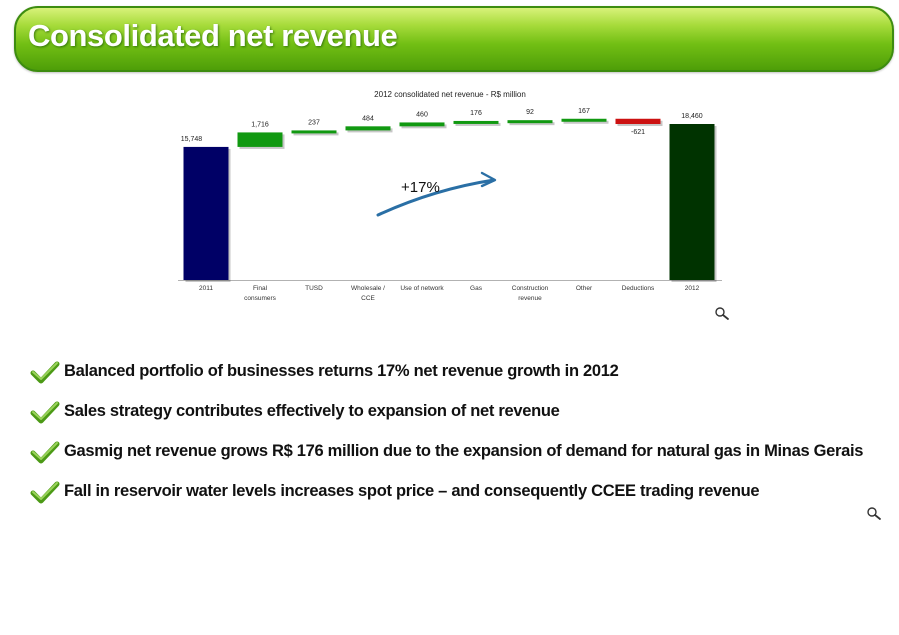 The height and width of the screenshot is (635, 899). I want to click on tick-label: 2011, so click(206, 288).